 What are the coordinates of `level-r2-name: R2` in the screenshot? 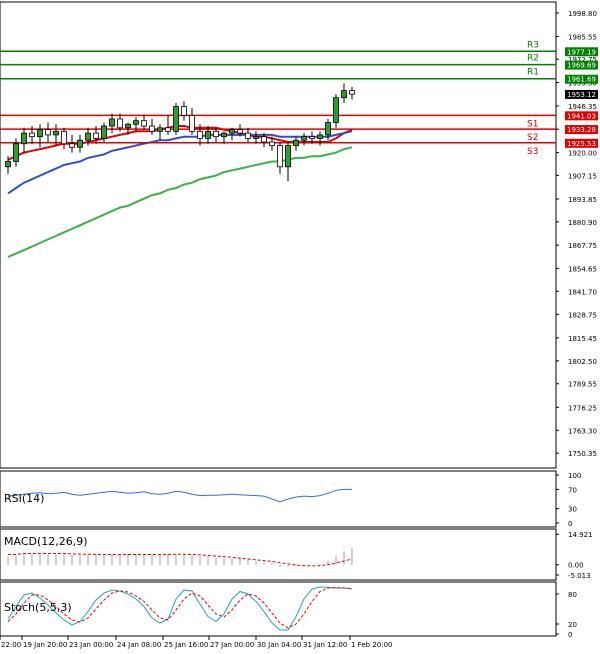 It's located at (533, 59).